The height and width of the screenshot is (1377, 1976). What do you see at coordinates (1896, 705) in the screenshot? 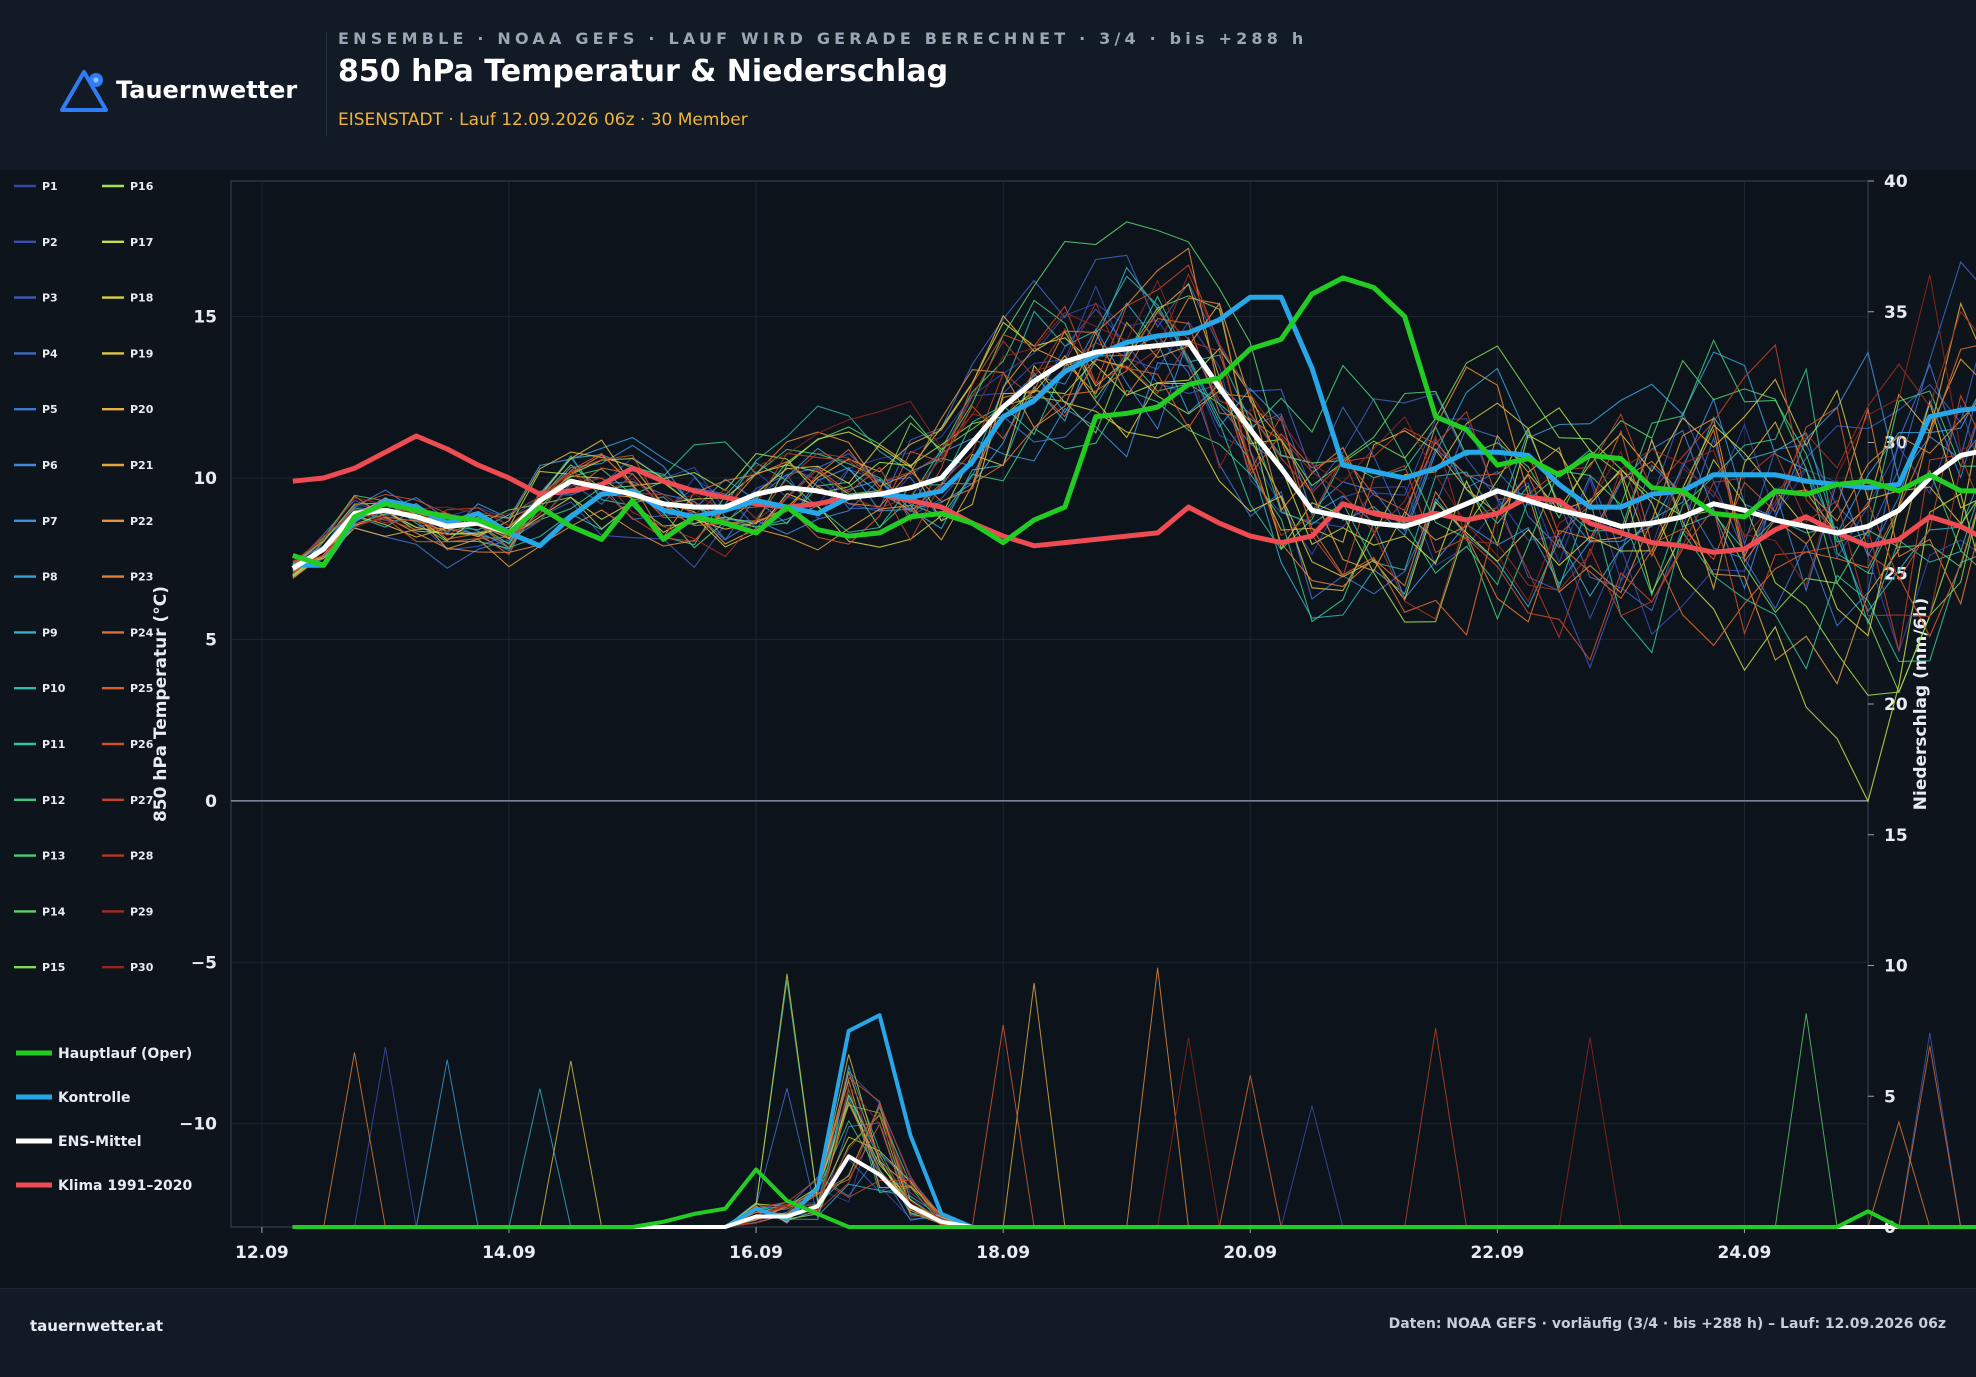
I see `y2-tick-label: 20` at bounding box center [1896, 705].